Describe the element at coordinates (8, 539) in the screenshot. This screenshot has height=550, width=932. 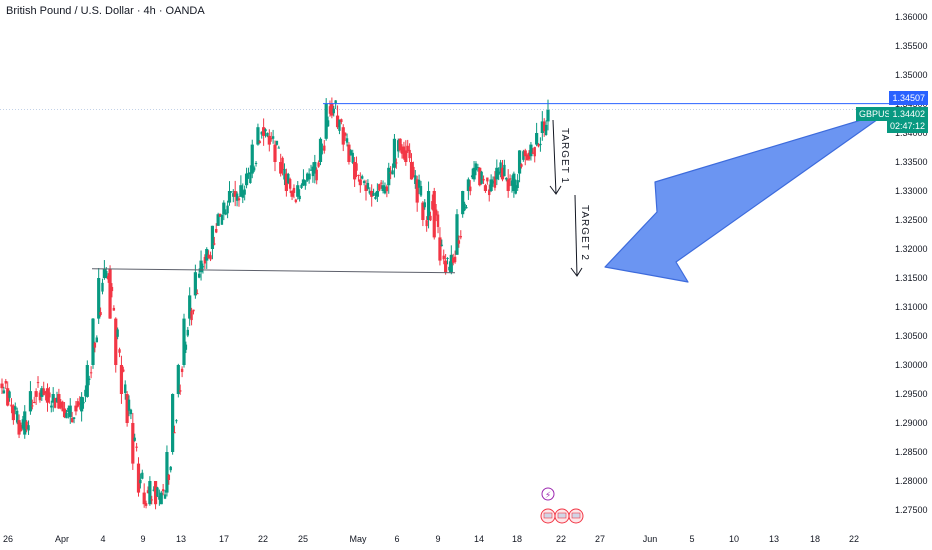
I see `time-tick-label: 26` at that location.